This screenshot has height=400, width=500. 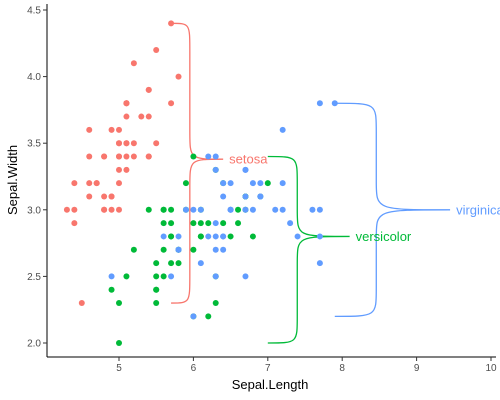 What do you see at coordinates (308, 249) in the screenshot?
I see `brace-versicolor` at bounding box center [308, 249].